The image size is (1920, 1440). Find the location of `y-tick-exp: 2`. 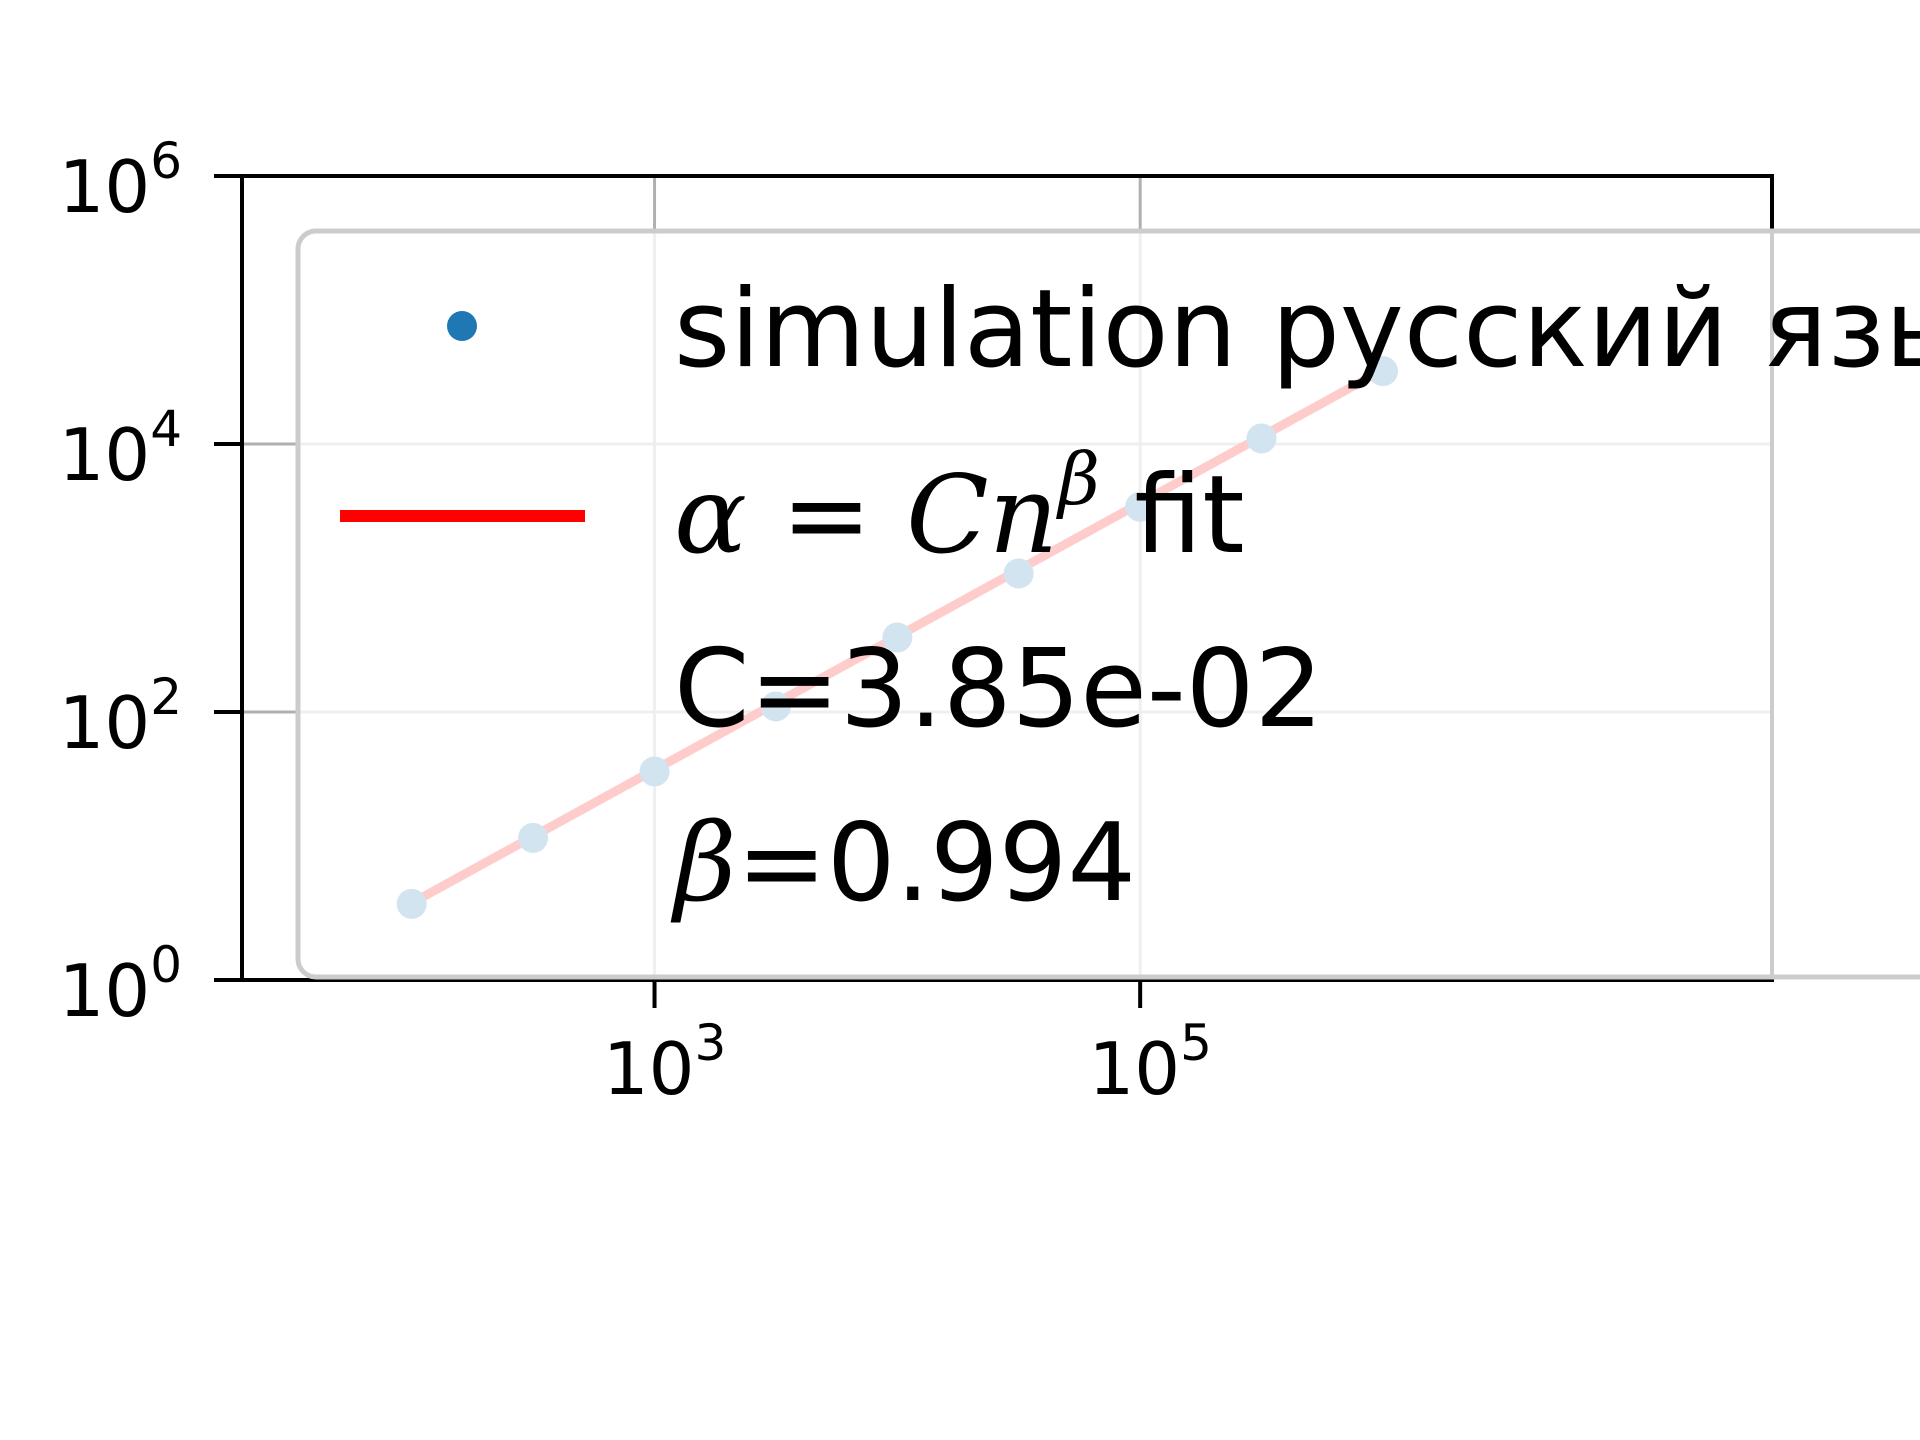

y-tick-exp: 2 is located at coordinates (166, 697).